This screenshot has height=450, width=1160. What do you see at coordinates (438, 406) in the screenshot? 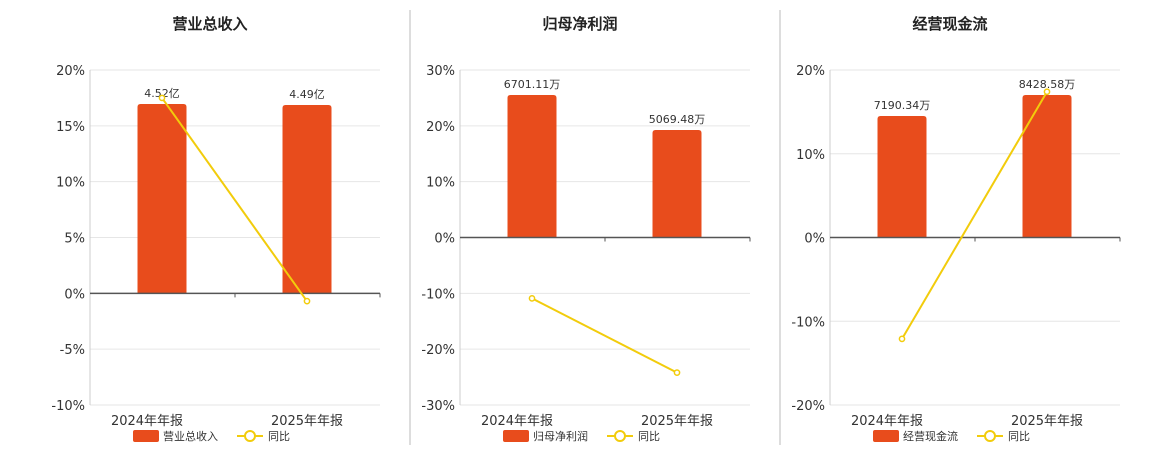
I see `y-tick-label: -30%` at bounding box center [438, 406].